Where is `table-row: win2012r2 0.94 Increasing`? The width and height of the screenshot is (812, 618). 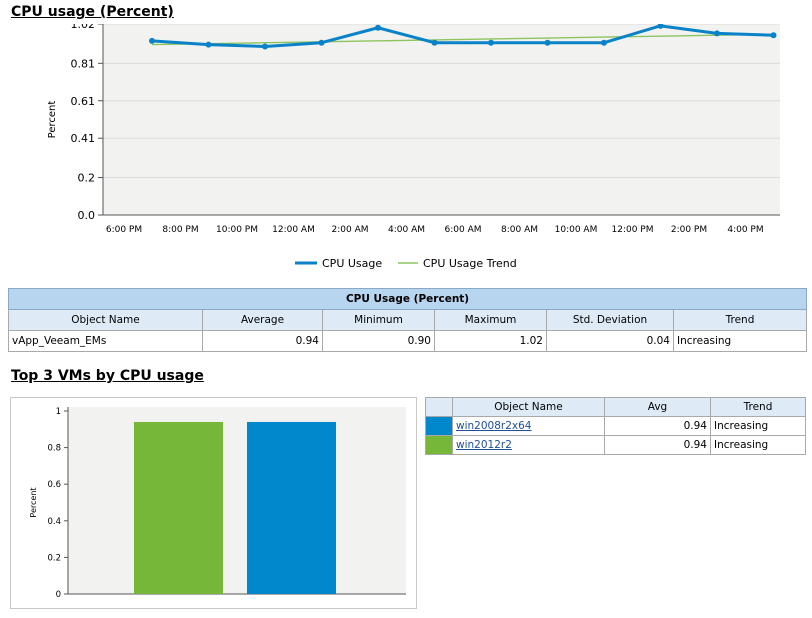 table-row: win2012r2 0.94 Increasing is located at coordinates (615, 445).